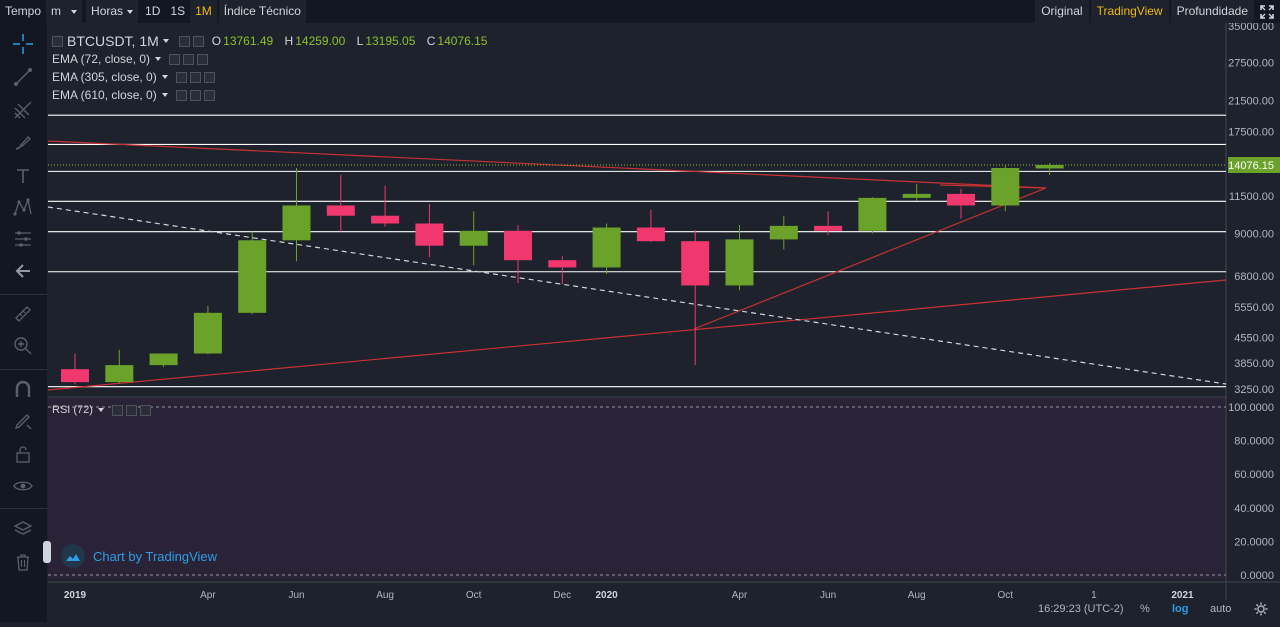  I want to click on watermark-text: Chart by TradingView, so click(155, 556).